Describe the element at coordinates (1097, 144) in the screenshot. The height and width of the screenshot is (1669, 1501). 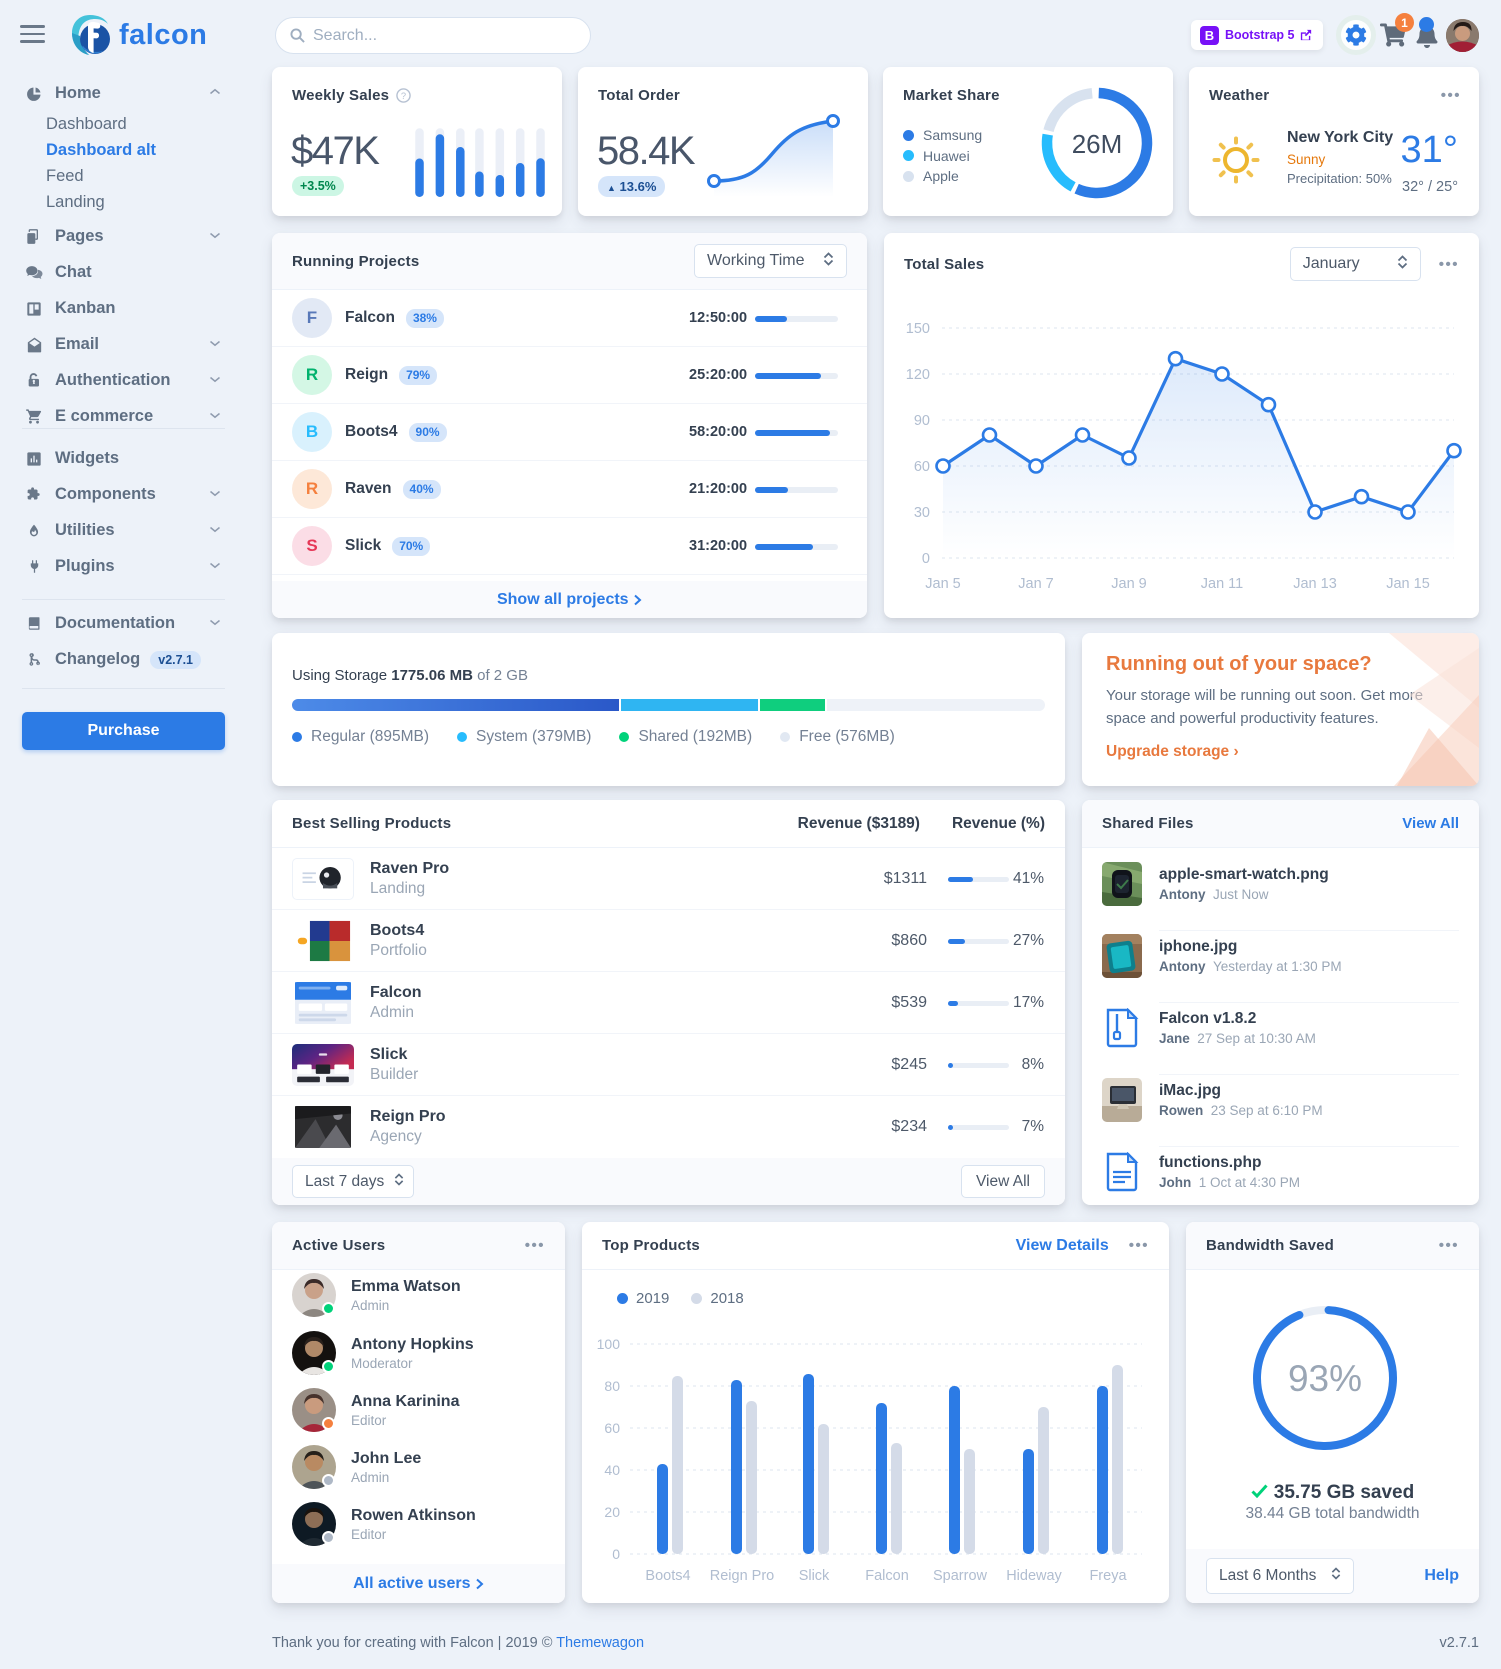
I see `svg-text: 26M` at that location.